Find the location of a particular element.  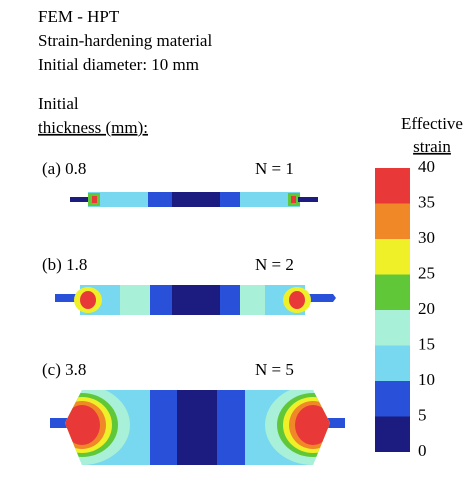

colorbar-tick-label: 15 is located at coordinates (426, 343).